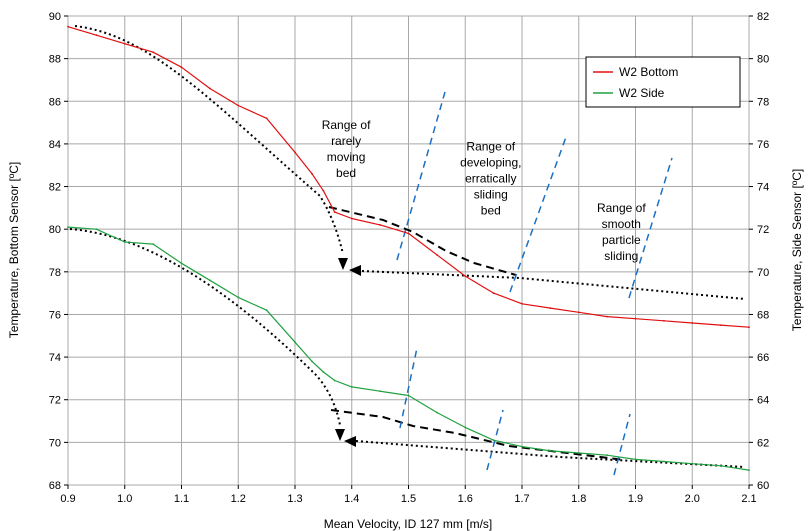  I want to click on y-tick-label: 86, so click(55, 102).